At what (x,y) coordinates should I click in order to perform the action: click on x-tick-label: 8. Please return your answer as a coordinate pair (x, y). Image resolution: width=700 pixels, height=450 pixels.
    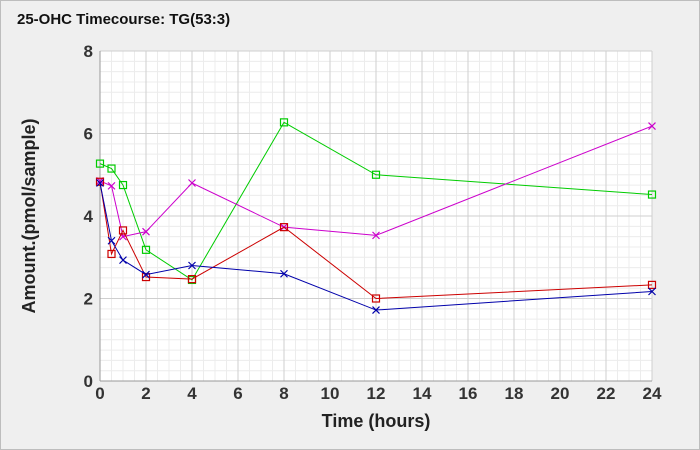
    Looking at the image, I should click on (283, 393).